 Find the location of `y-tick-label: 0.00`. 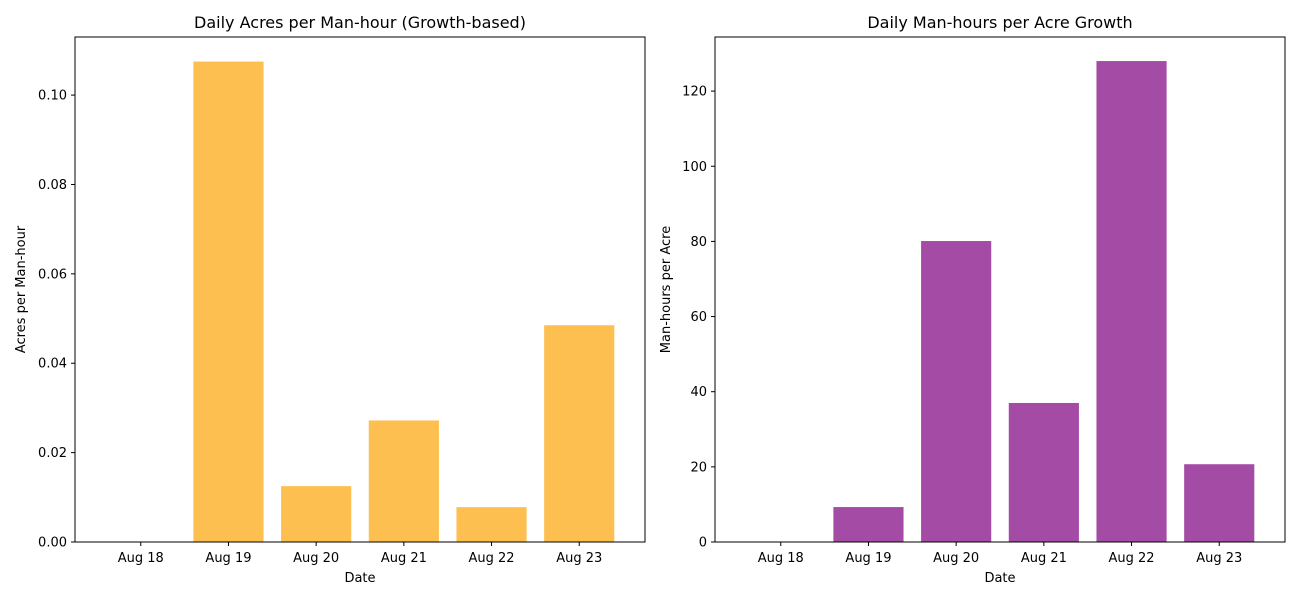

y-tick-label: 0.00 is located at coordinates (52, 543).